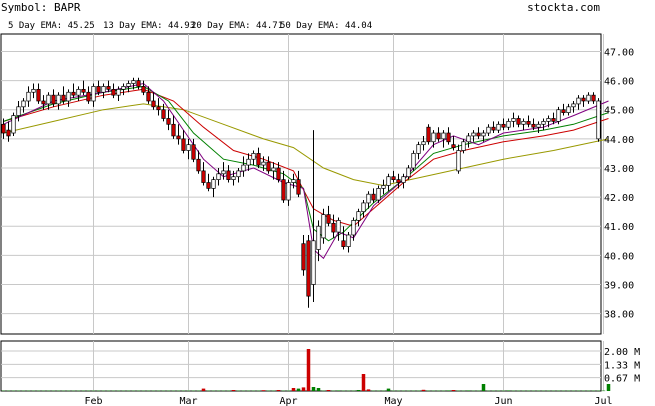  I want to click on month-label: Jul, so click(603, 401).